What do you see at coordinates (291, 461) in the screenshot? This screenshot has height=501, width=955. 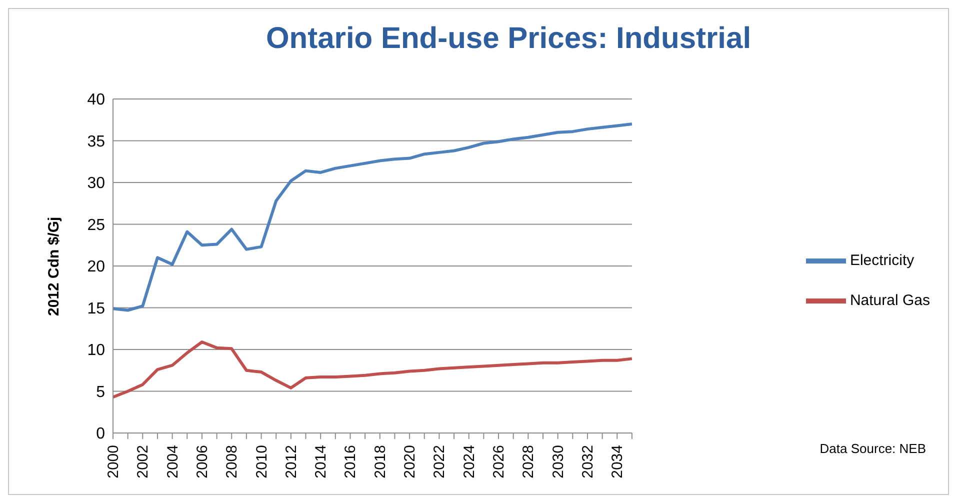 I see `x-tick-label: 2012` at bounding box center [291, 461].